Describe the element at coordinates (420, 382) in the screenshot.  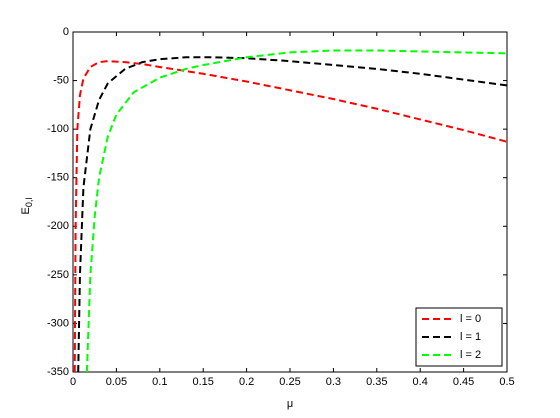
I see `x-tick-label: 0.4` at that location.